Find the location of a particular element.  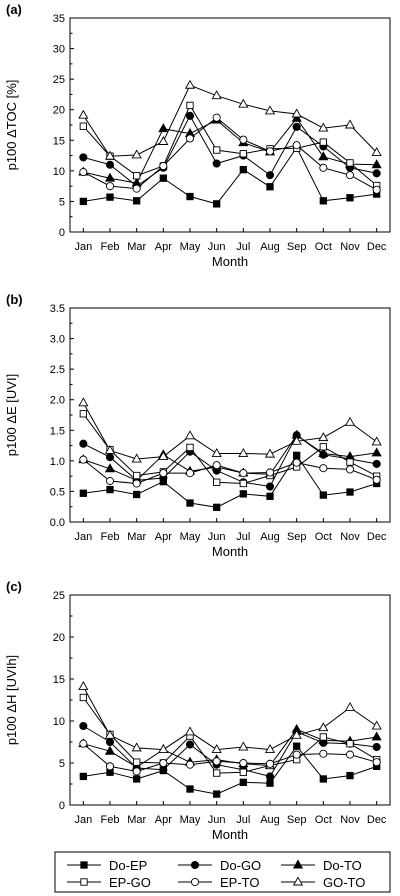

y-tick-label: 0 is located at coordinates (62, 806).